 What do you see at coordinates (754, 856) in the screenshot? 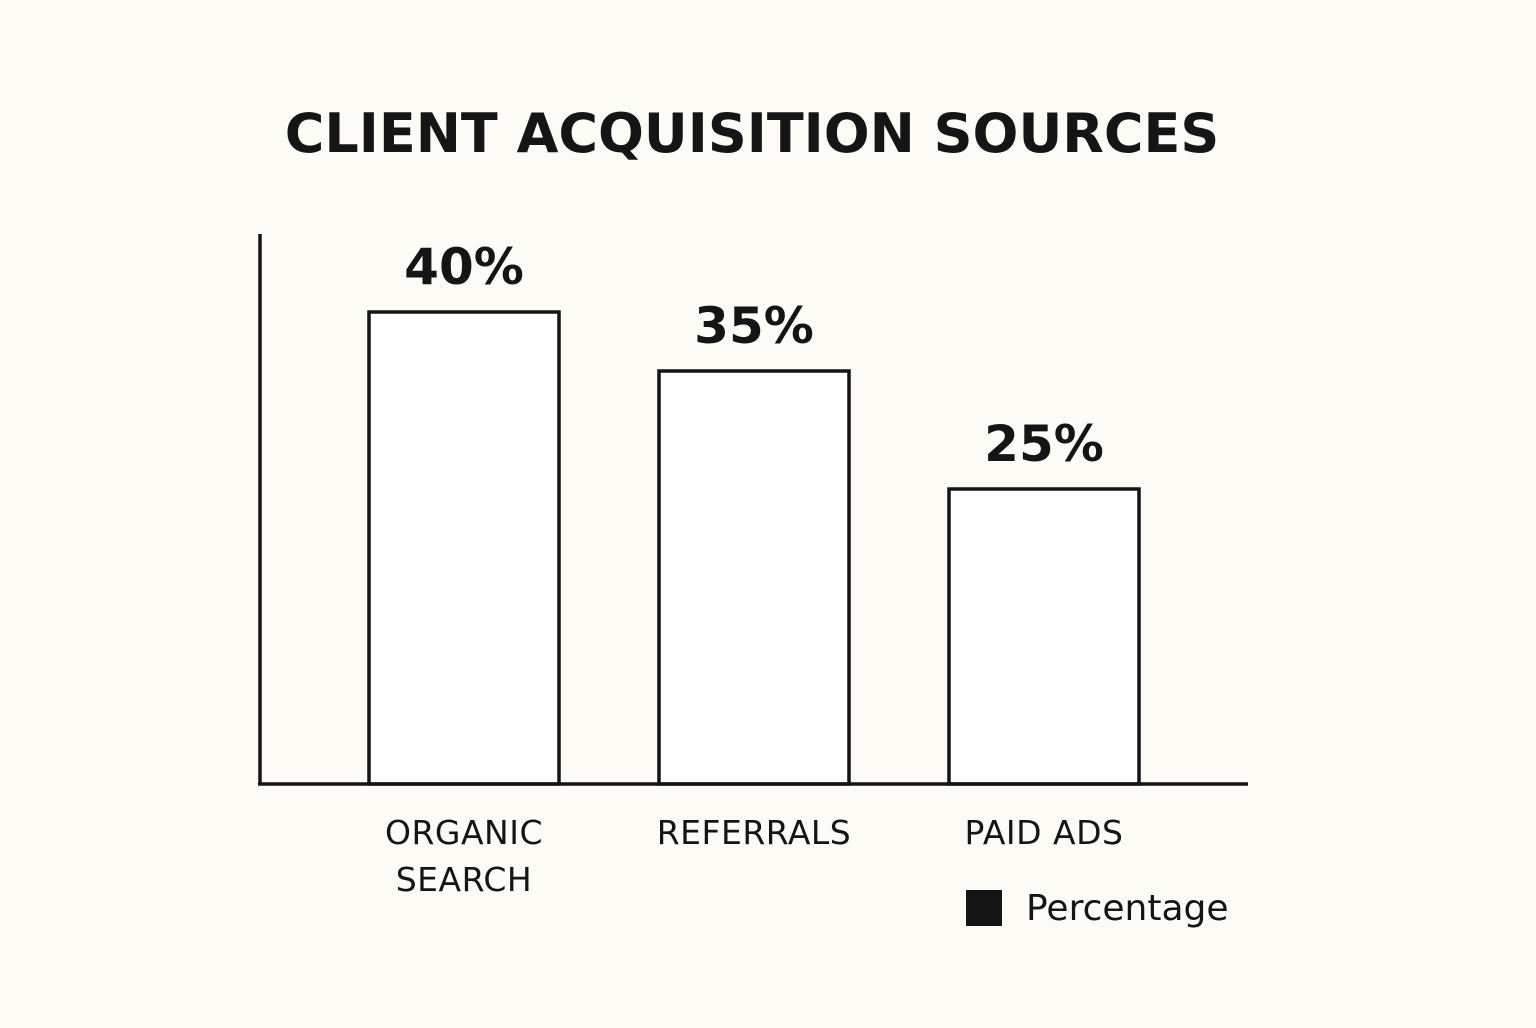
I see `x-tick-labels-group: ORGANIC SEARCH REFERRALS PAID ADS` at bounding box center [754, 856].